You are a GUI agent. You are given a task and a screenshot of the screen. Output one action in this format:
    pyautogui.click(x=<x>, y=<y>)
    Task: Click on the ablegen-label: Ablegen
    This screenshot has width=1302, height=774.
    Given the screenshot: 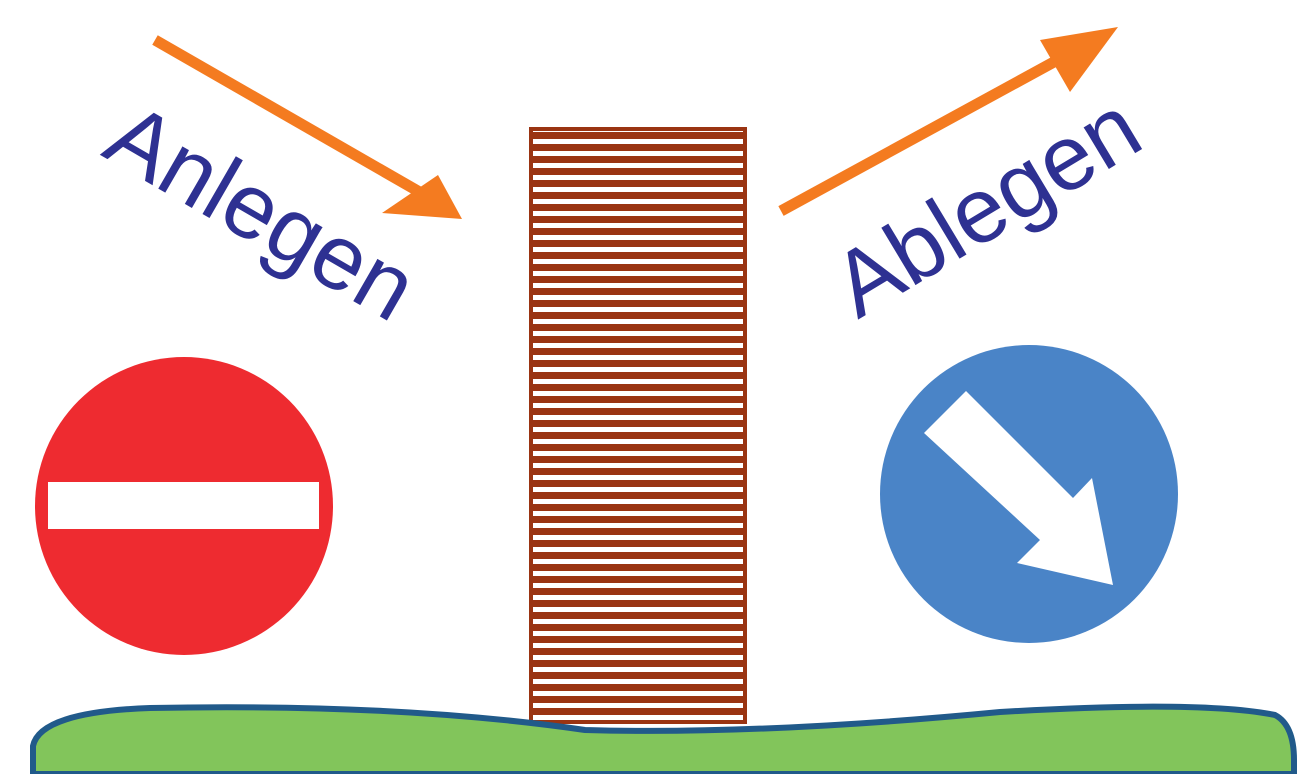 What is the action you would take?
    pyautogui.click(x=987, y=206)
    